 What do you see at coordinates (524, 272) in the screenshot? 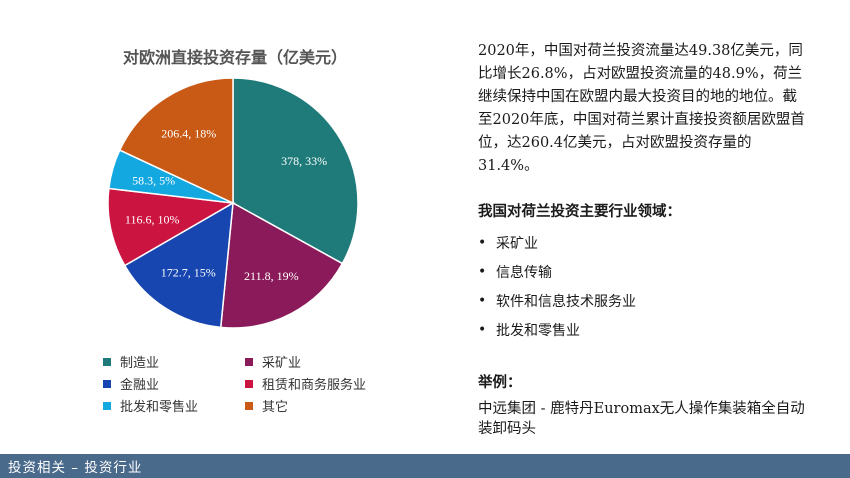
I see `industry-label: 信息传输` at bounding box center [524, 272].